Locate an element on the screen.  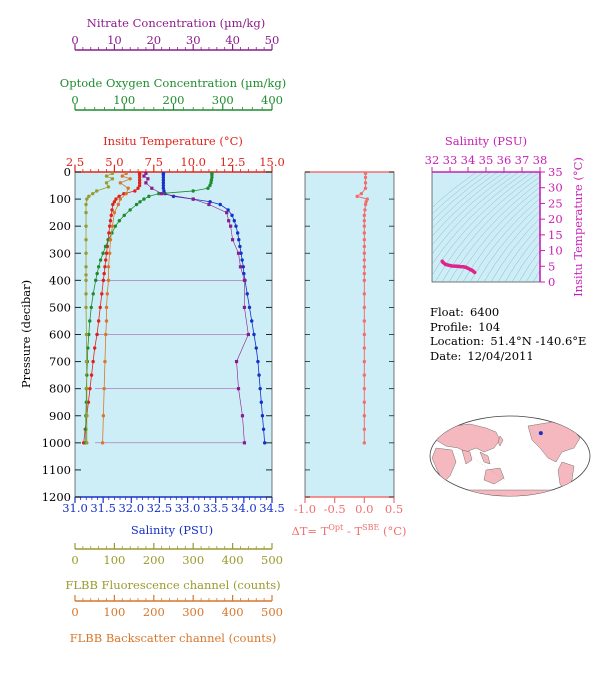
oxygen-tick-label: 200 is located at coordinates (174, 100).